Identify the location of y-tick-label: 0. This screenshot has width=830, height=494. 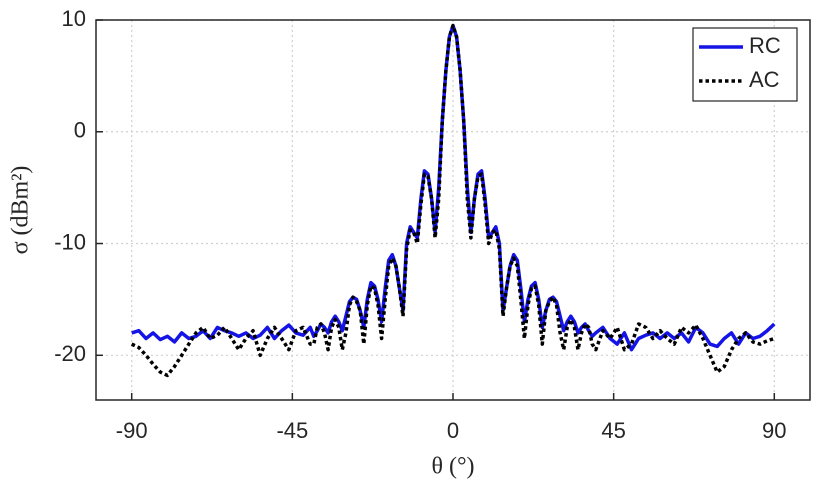
(80, 130).